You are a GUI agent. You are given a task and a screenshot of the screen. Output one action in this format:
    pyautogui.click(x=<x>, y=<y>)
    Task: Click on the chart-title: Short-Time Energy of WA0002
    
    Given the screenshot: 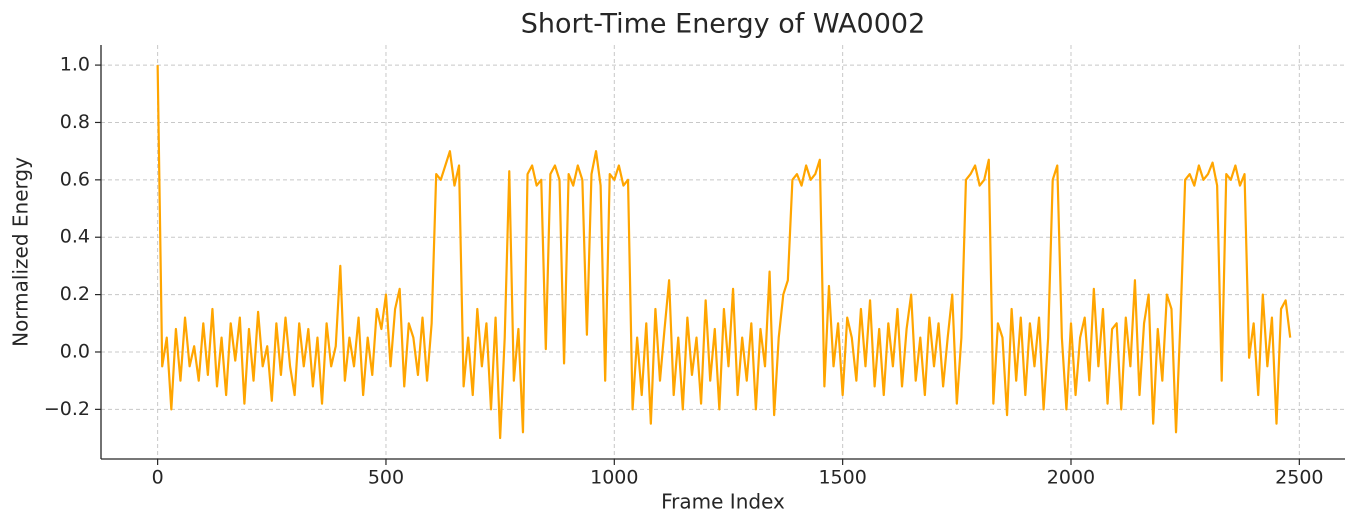 What is the action you would take?
    pyautogui.click(x=723, y=24)
    